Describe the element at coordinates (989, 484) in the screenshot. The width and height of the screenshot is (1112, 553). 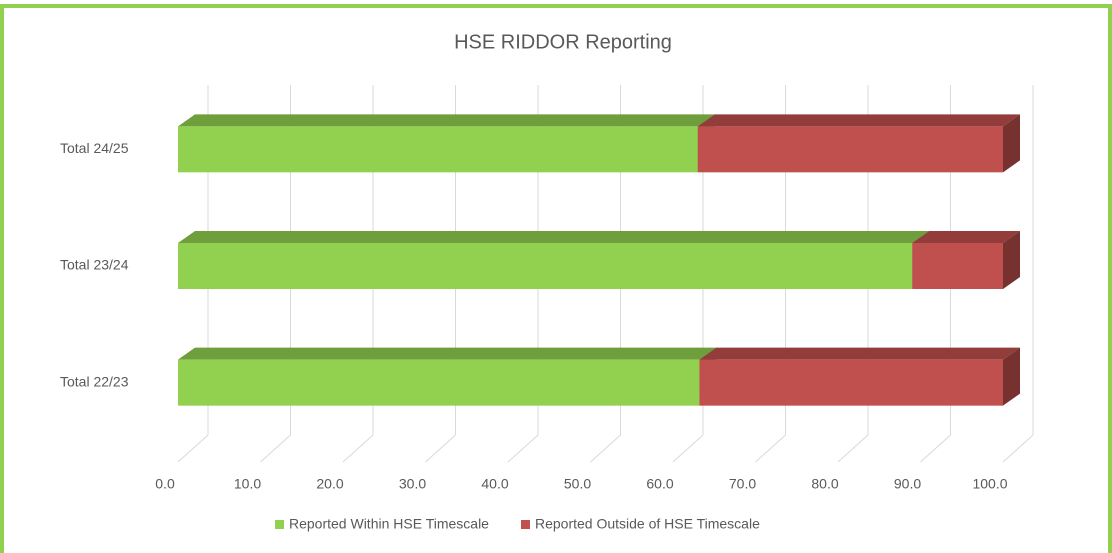
I see `x-tick-label: 100.0` at that location.